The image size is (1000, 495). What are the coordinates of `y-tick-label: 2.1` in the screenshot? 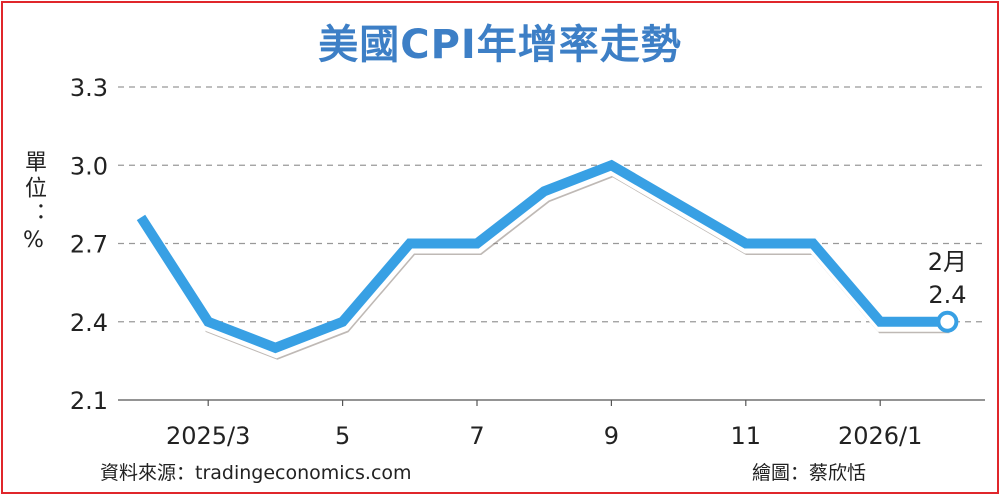 It's located at (89, 401).